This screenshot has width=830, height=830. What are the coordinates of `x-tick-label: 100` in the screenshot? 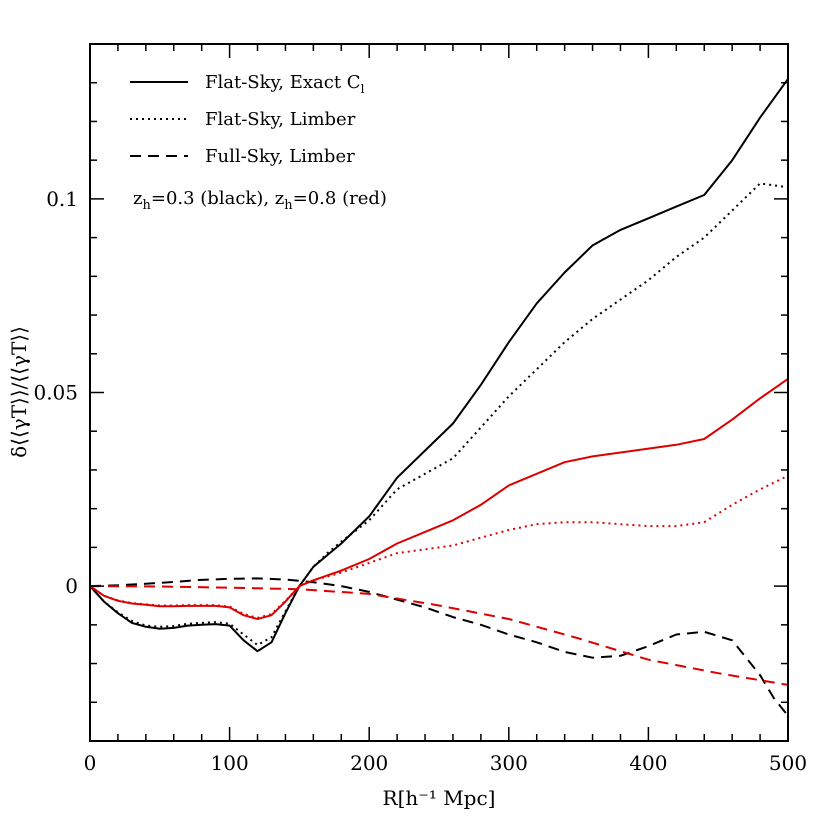 It's located at (230, 763).